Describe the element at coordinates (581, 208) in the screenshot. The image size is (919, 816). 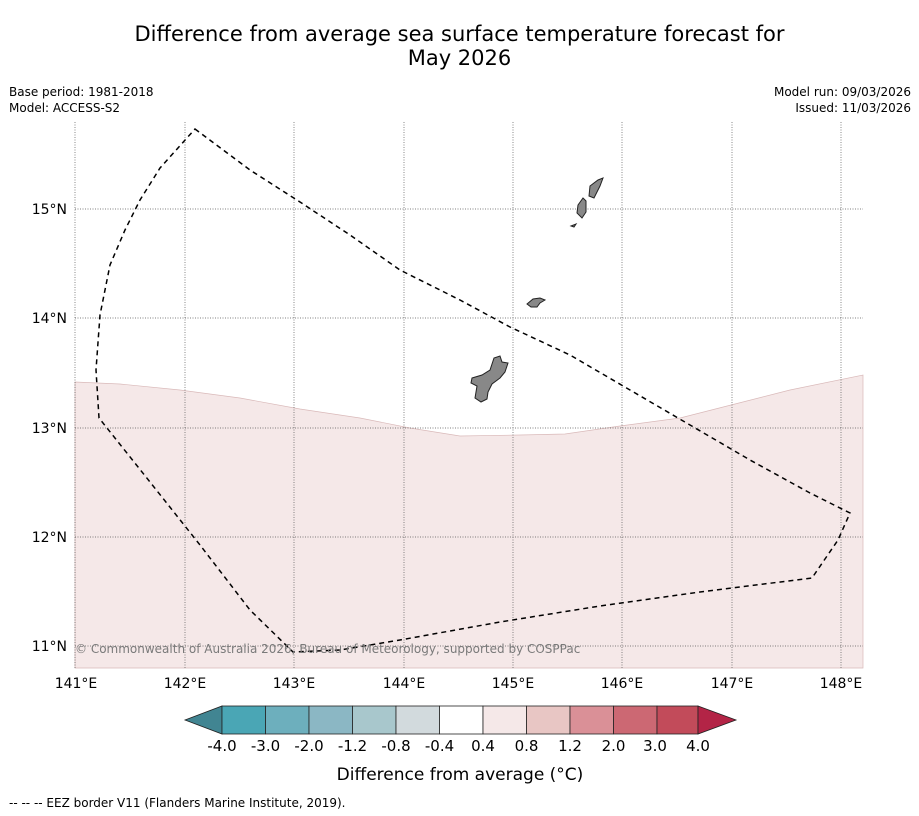
I see `island-tinian` at that location.